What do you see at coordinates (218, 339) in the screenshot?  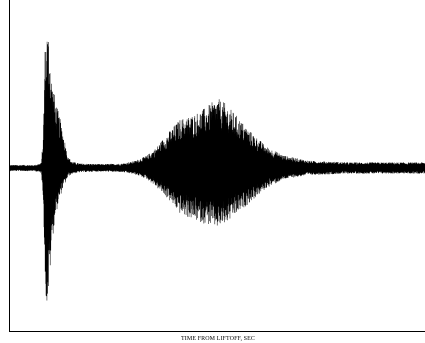 I see `x-axis-label: TIME FROM LIFTOFF, SEC` at bounding box center [218, 339].